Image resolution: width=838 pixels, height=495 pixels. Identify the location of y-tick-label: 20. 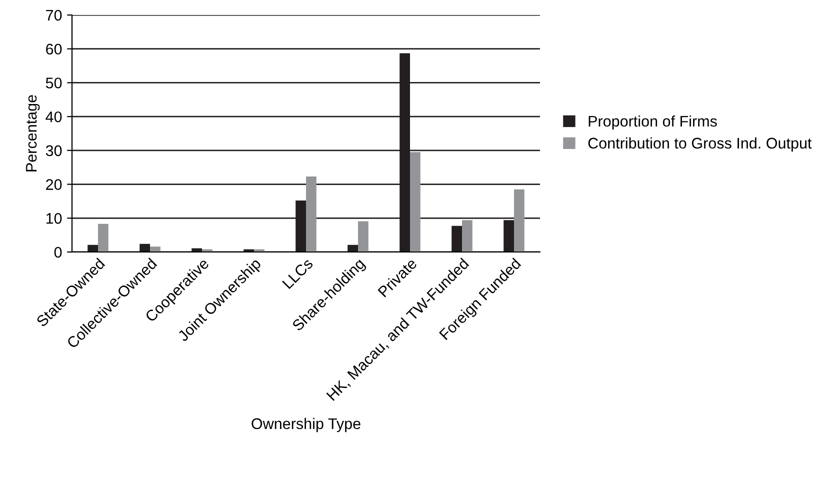
(54, 184).